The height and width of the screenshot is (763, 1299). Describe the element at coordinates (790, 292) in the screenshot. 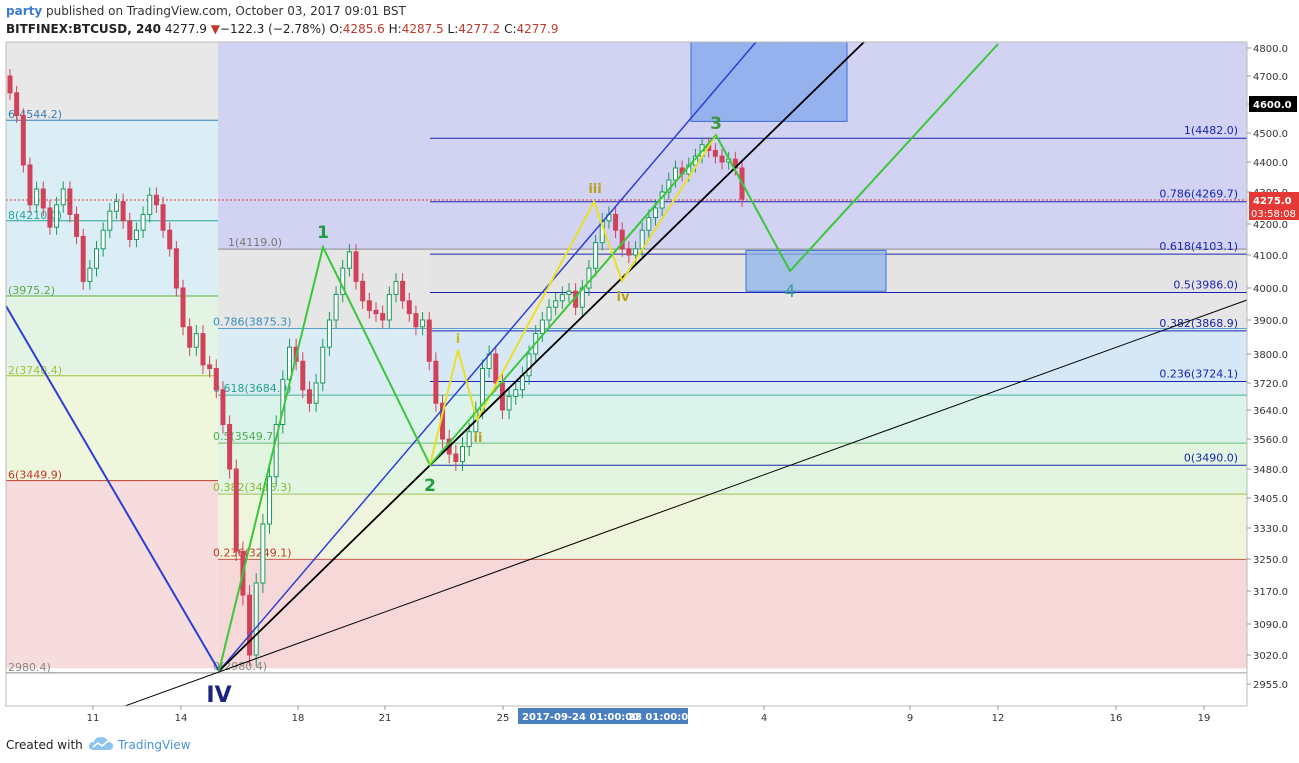

I see `wave-label-4: 4` at that location.